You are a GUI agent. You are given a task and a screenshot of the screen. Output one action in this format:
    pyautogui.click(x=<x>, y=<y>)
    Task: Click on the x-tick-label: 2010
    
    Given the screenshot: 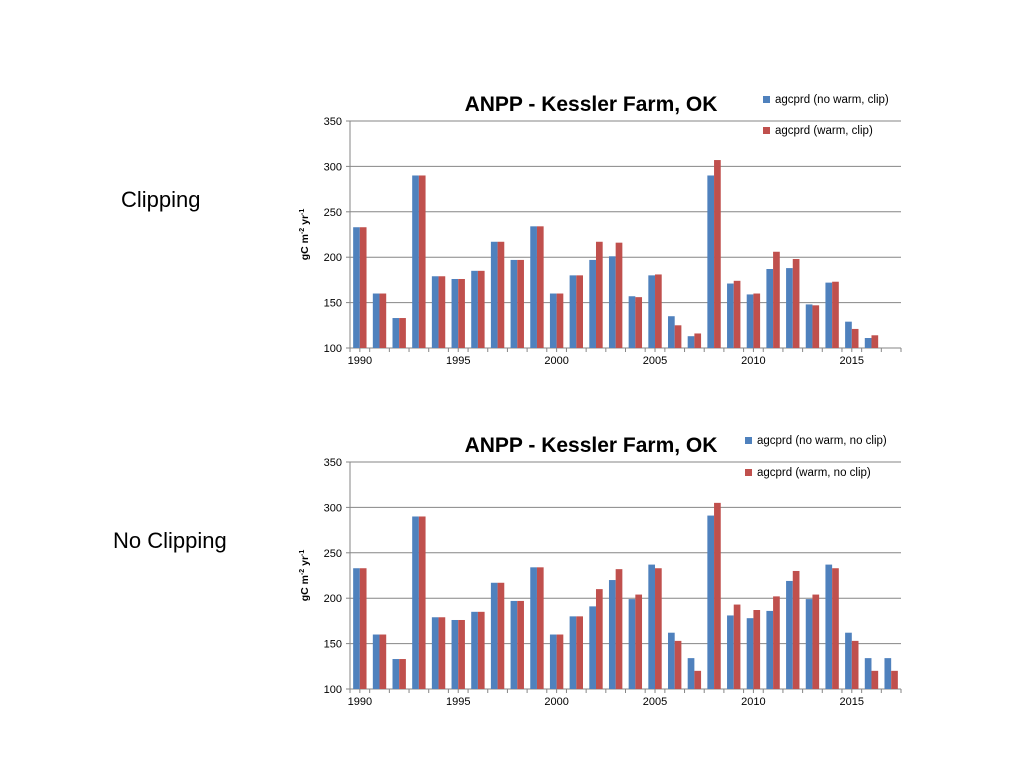 What is the action you would take?
    pyautogui.click(x=753, y=361)
    